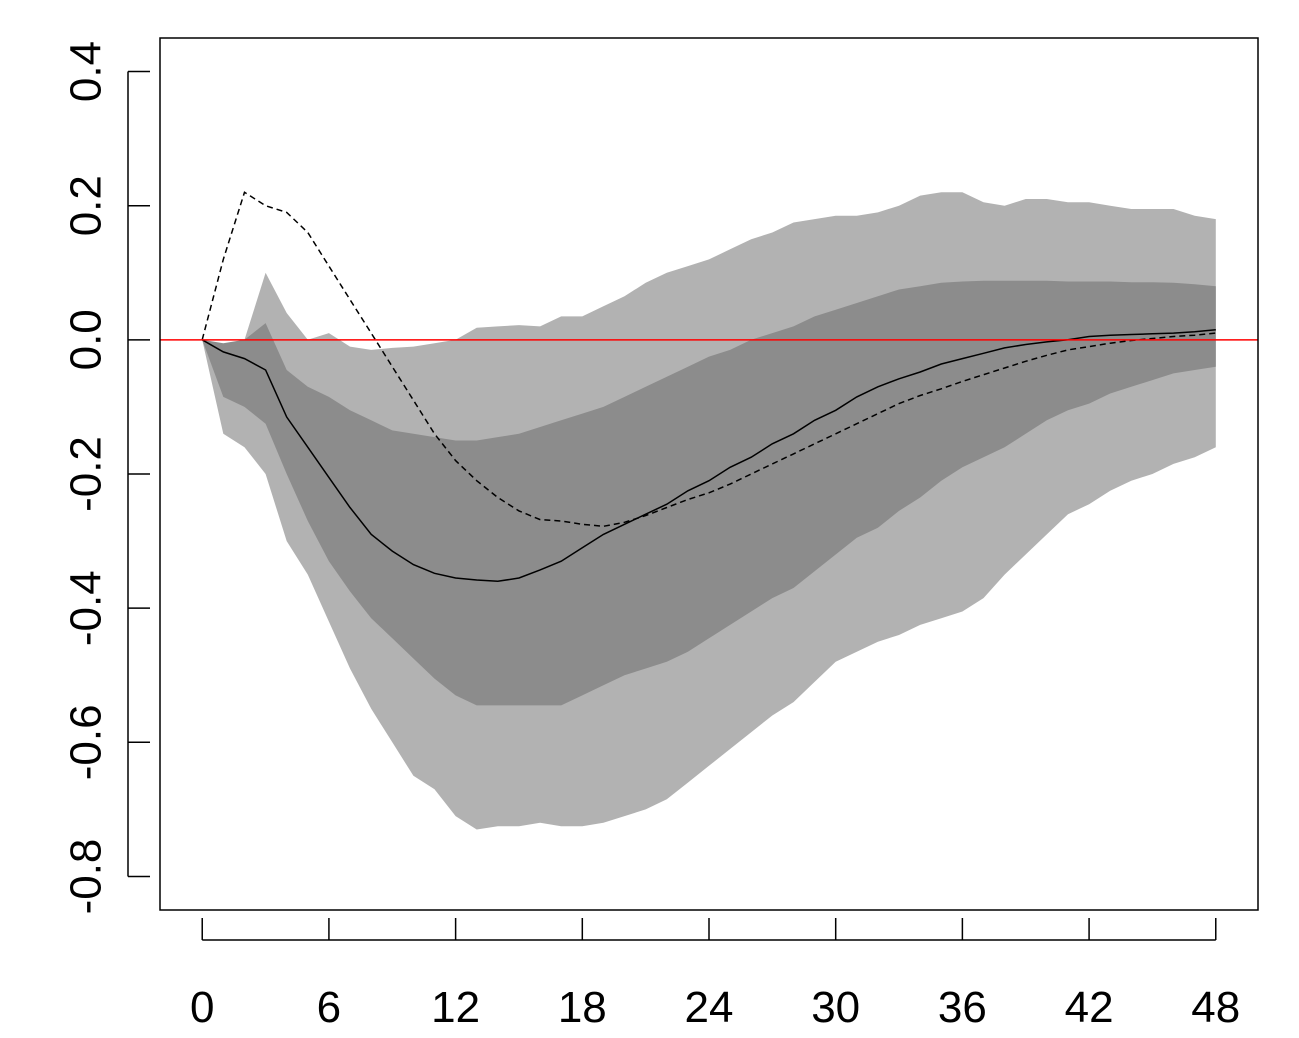 This screenshot has height=1038, width=1299. I want to click on x-tick-label: 42, so click(1089, 1007).